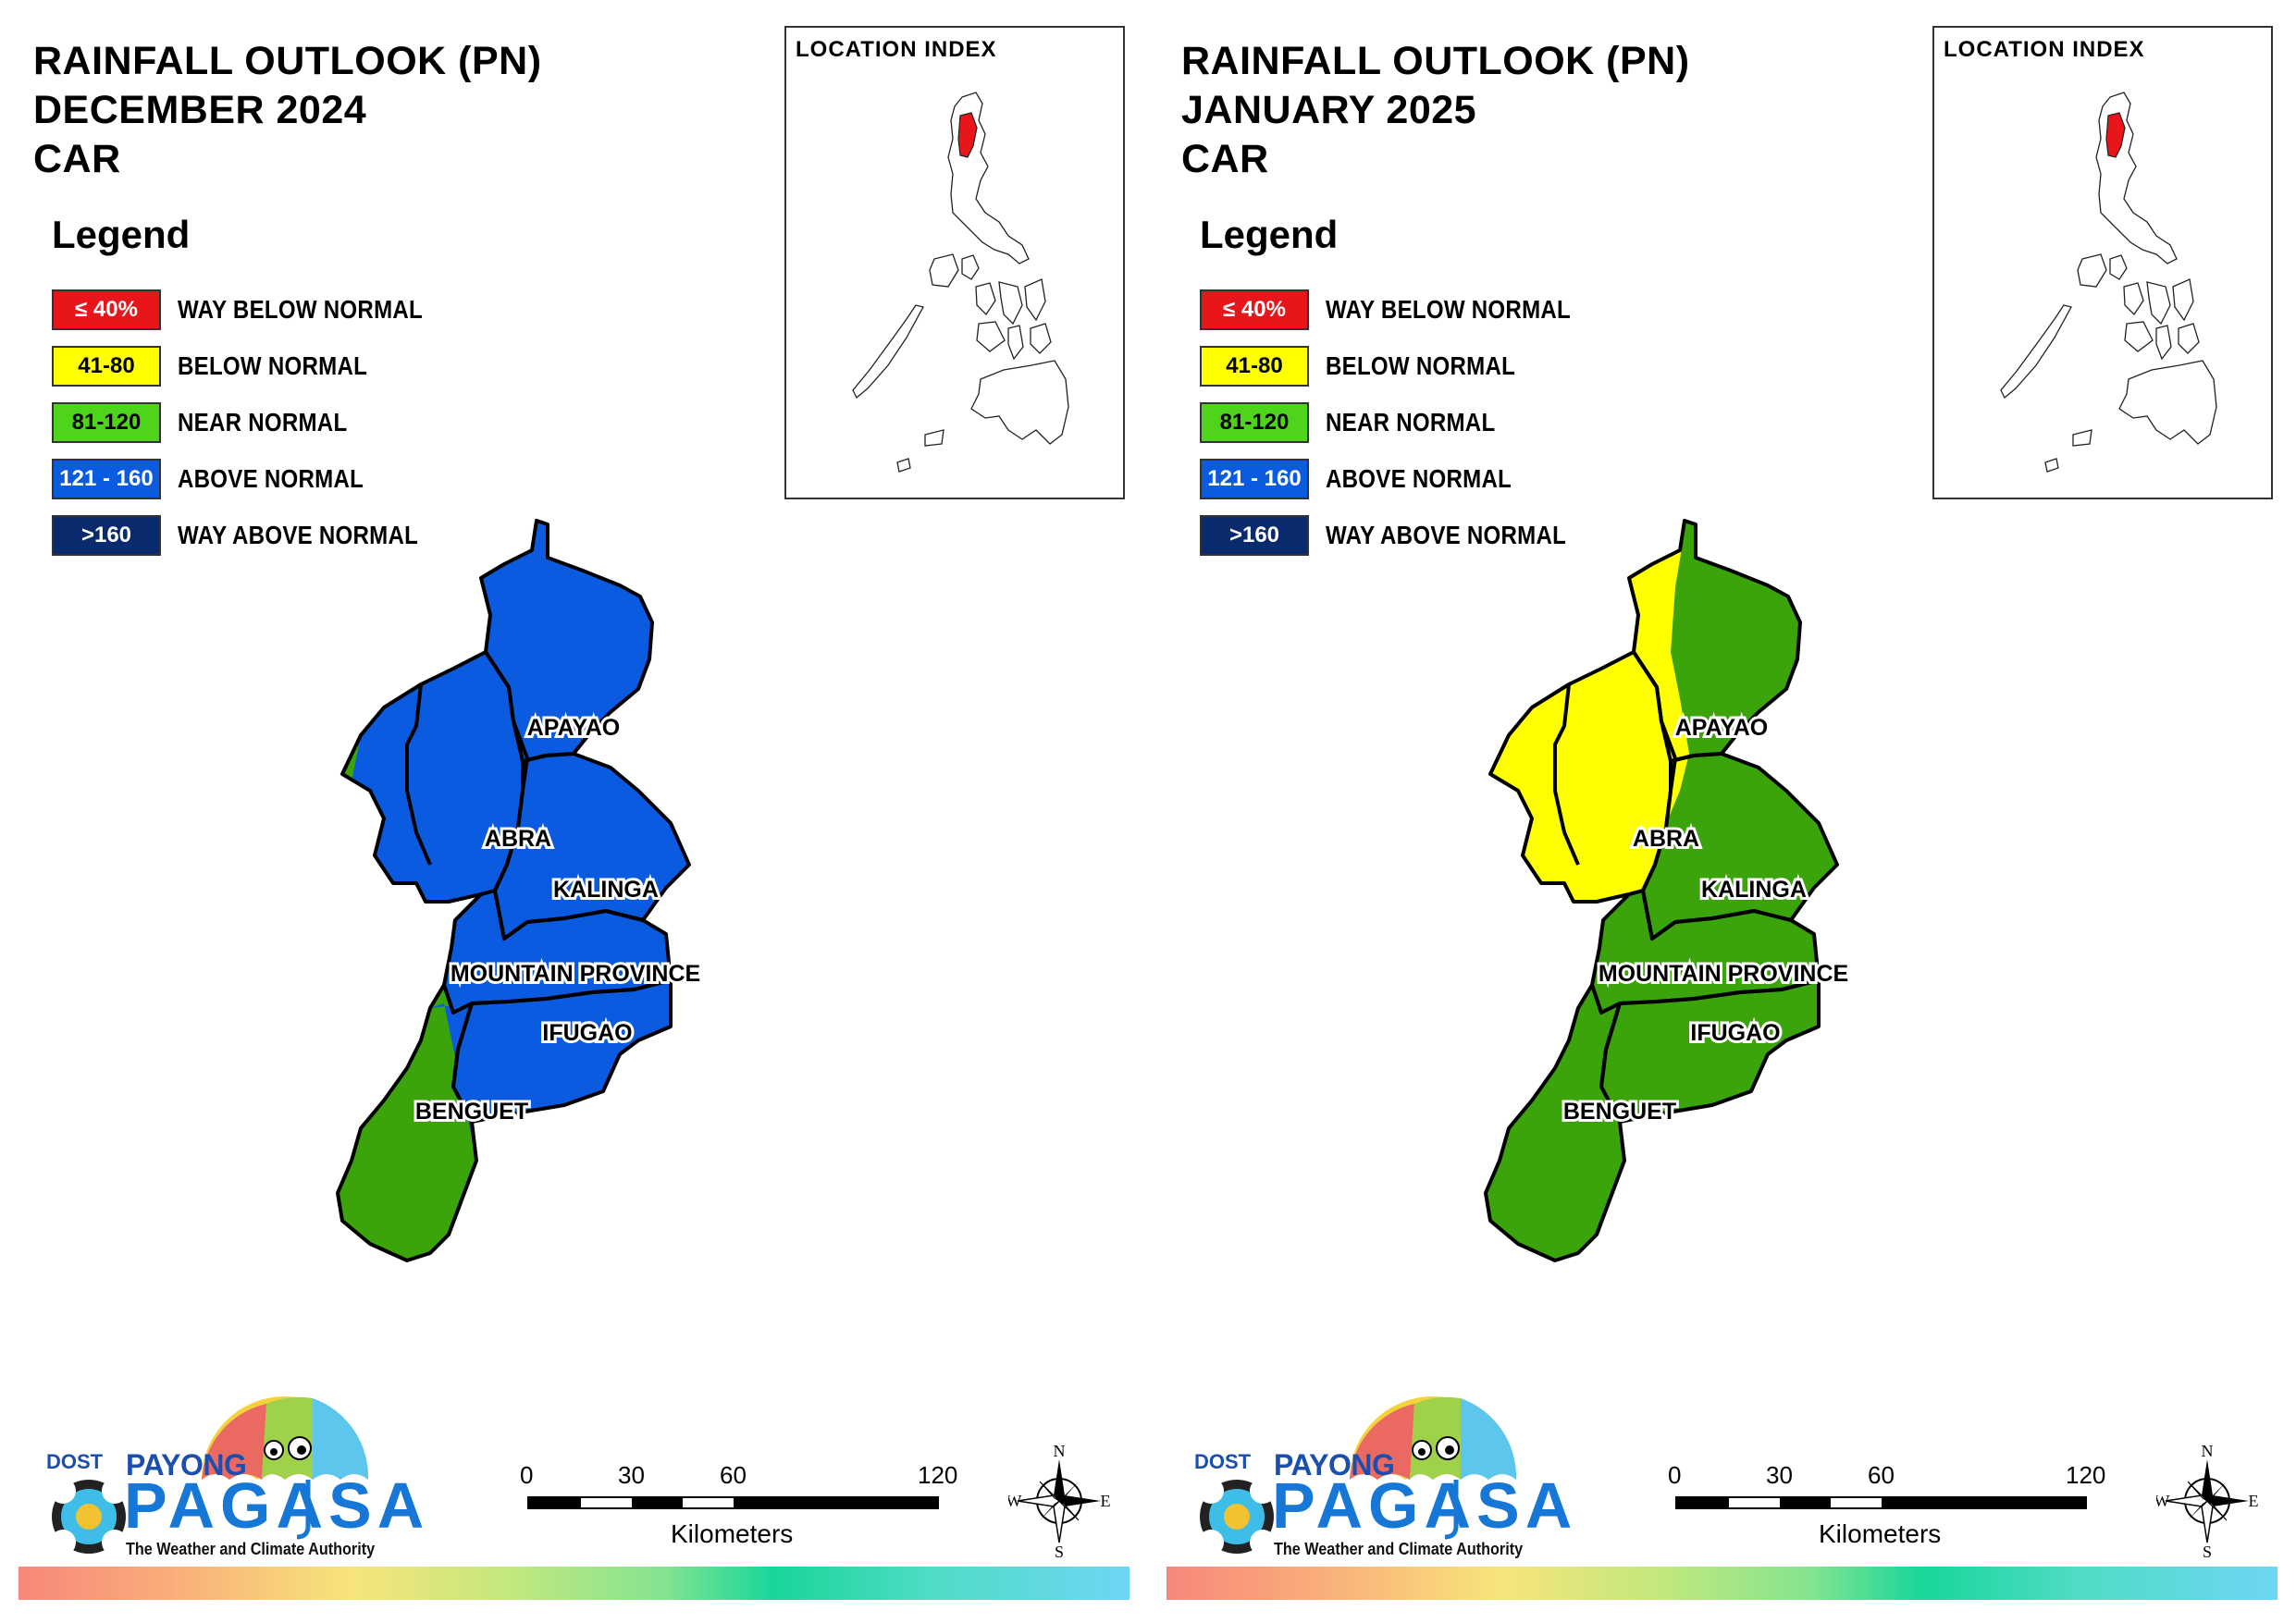 Image resolution: width=2296 pixels, height=1623 pixels. What do you see at coordinates (1714, 641) in the screenshot?
I see `province-border-apayao` at bounding box center [1714, 641].